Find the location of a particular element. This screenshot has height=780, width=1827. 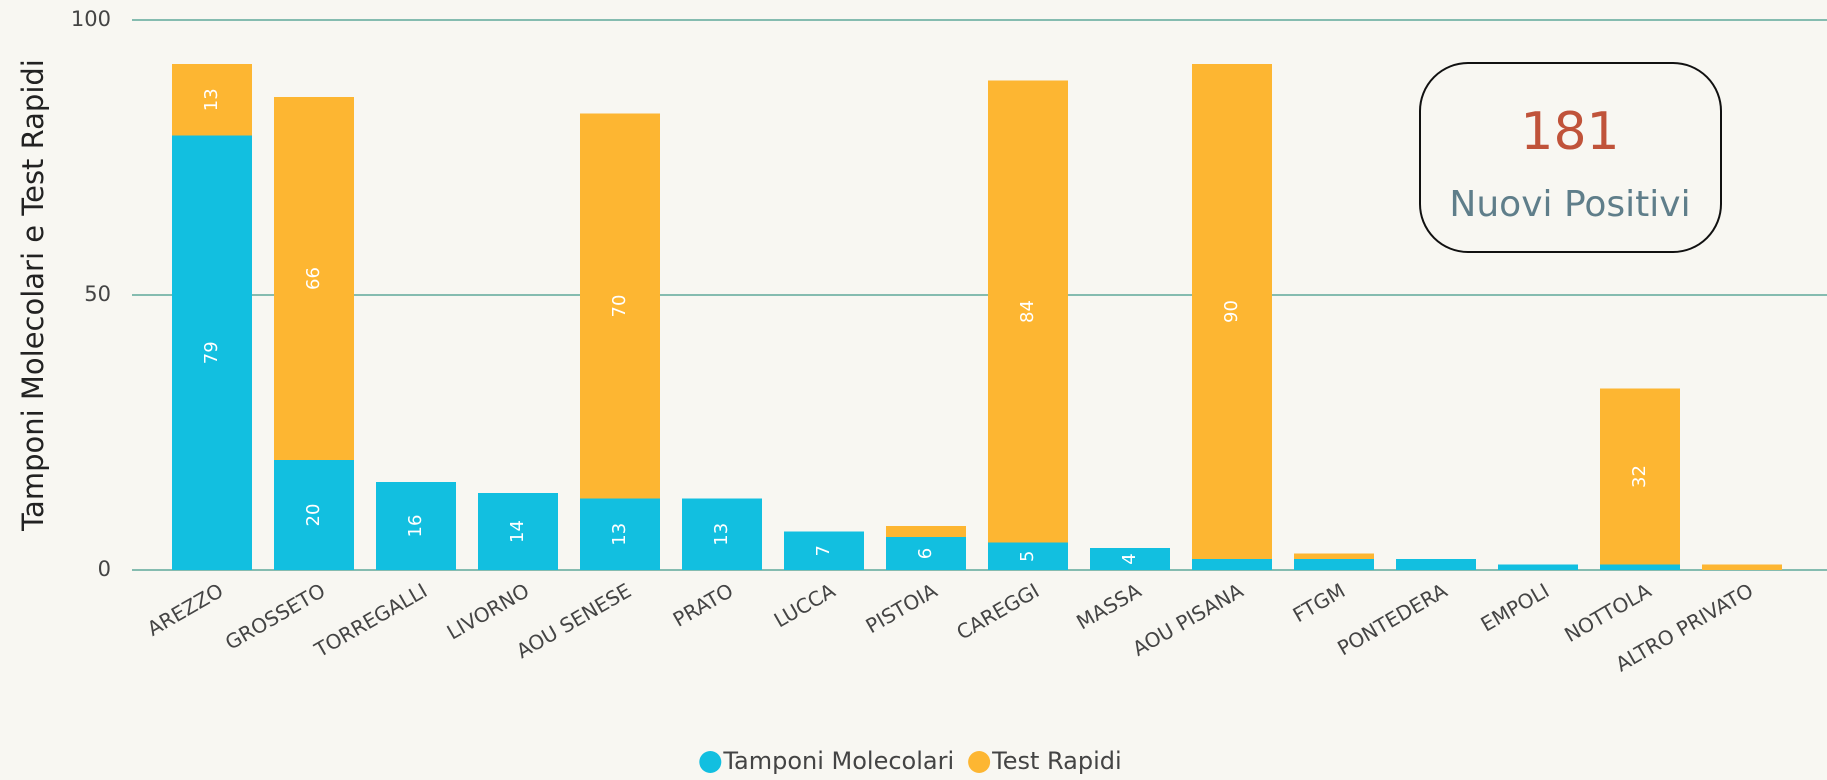

x-tick-label: EMPOLI is located at coordinates (1515, 607).